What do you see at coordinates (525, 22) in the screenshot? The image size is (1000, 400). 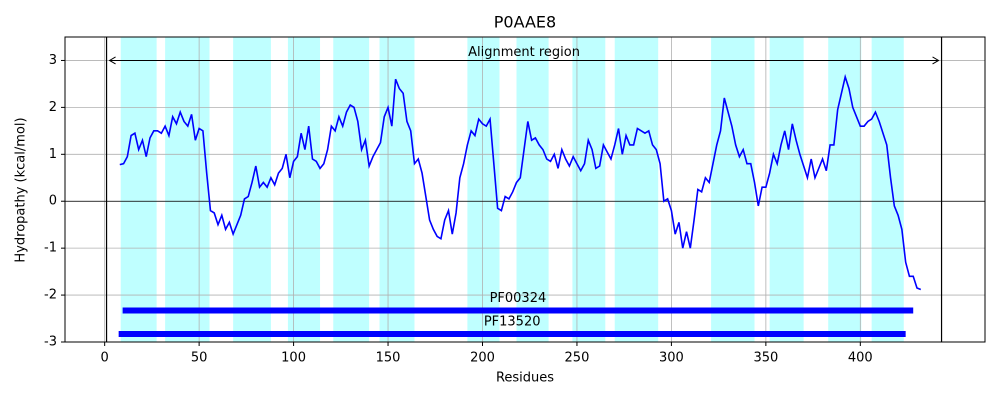 I see `chart-title: P0AAE8` at bounding box center [525, 22].